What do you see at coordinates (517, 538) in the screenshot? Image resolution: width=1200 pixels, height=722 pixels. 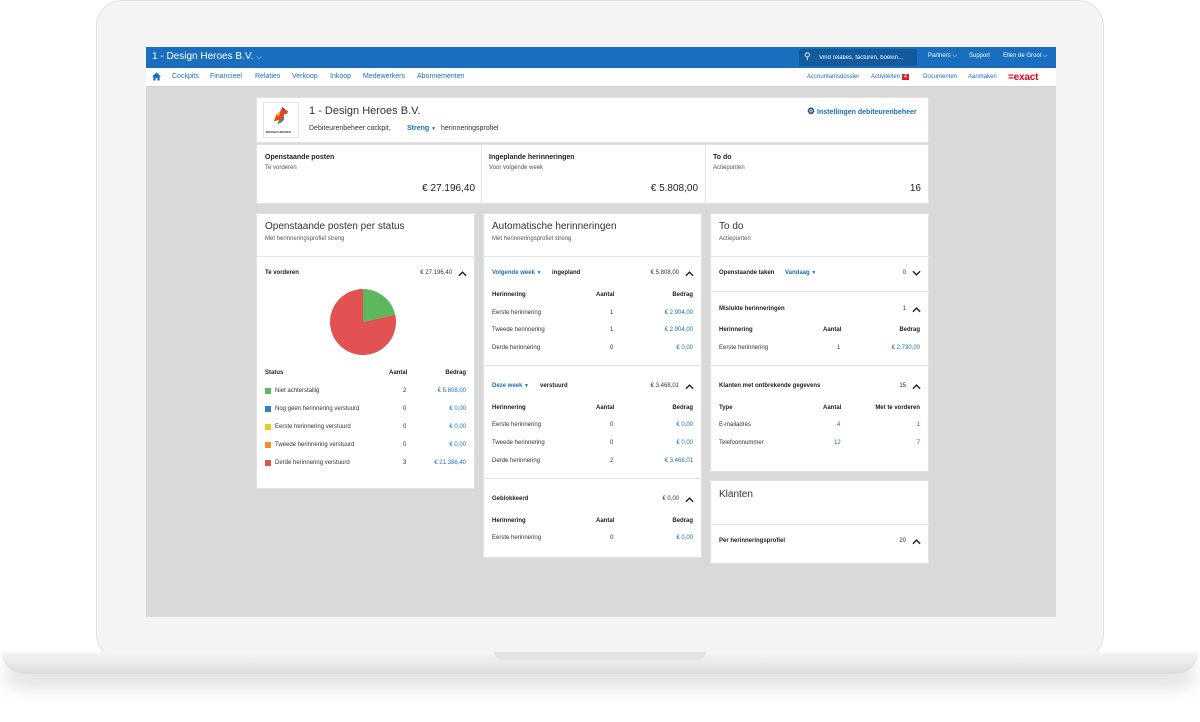 I see `reminder-label: Eerste herinnering` at bounding box center [517, 538].